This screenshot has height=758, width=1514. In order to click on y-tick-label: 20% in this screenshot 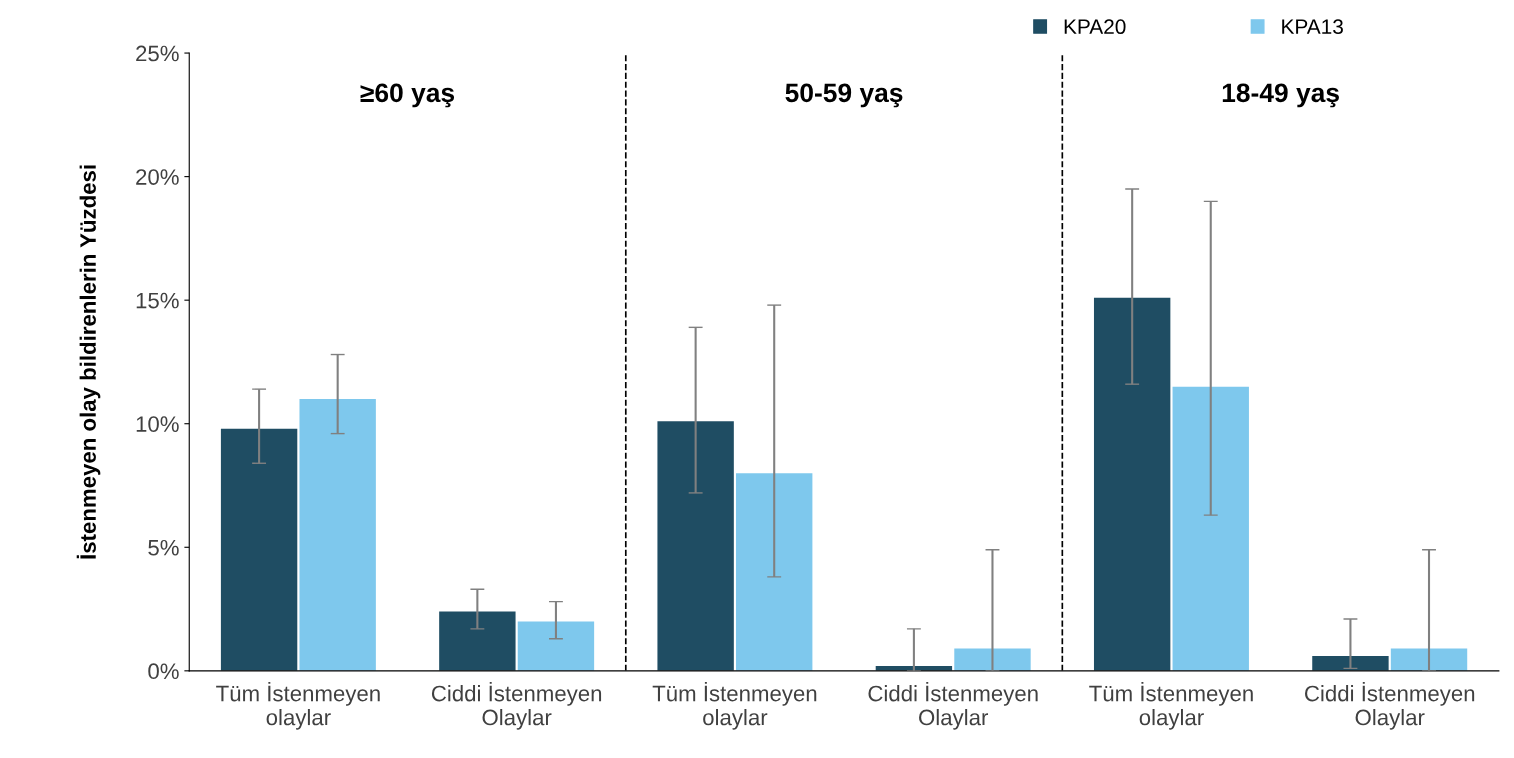, I will do `click(157, 177)`.